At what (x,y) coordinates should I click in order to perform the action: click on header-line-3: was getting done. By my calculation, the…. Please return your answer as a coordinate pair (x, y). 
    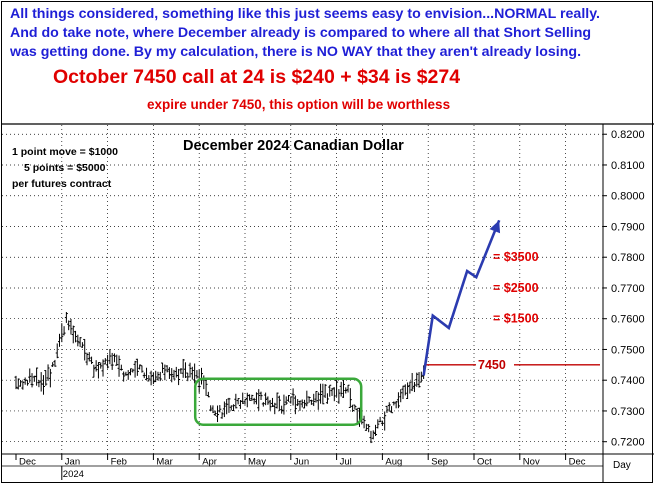
    Looking at the image, I should click on (296, 52).